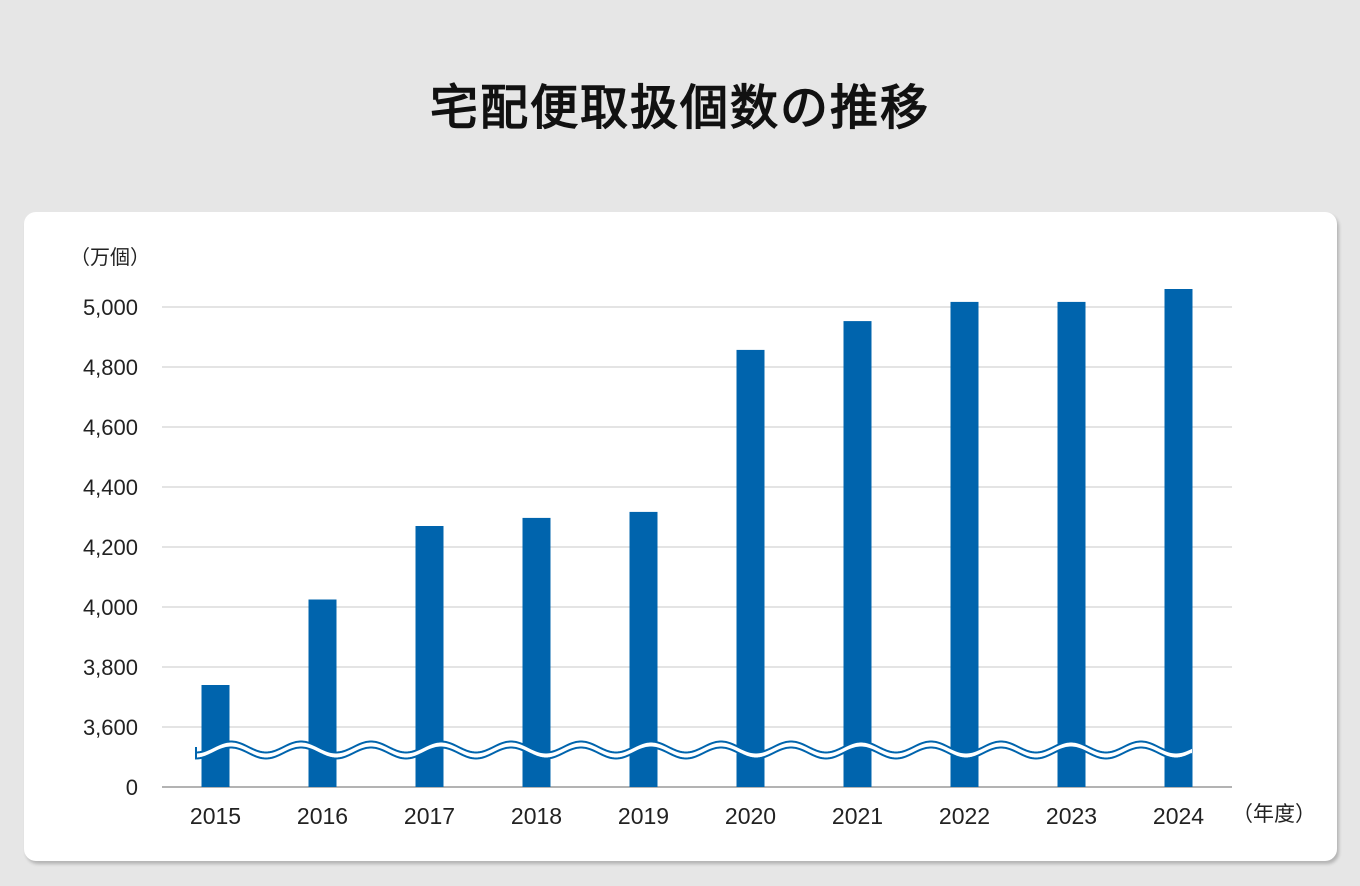  Describe the element at coordinates (1178, 538) in the screenshot. I see `bar-2024` at that location.